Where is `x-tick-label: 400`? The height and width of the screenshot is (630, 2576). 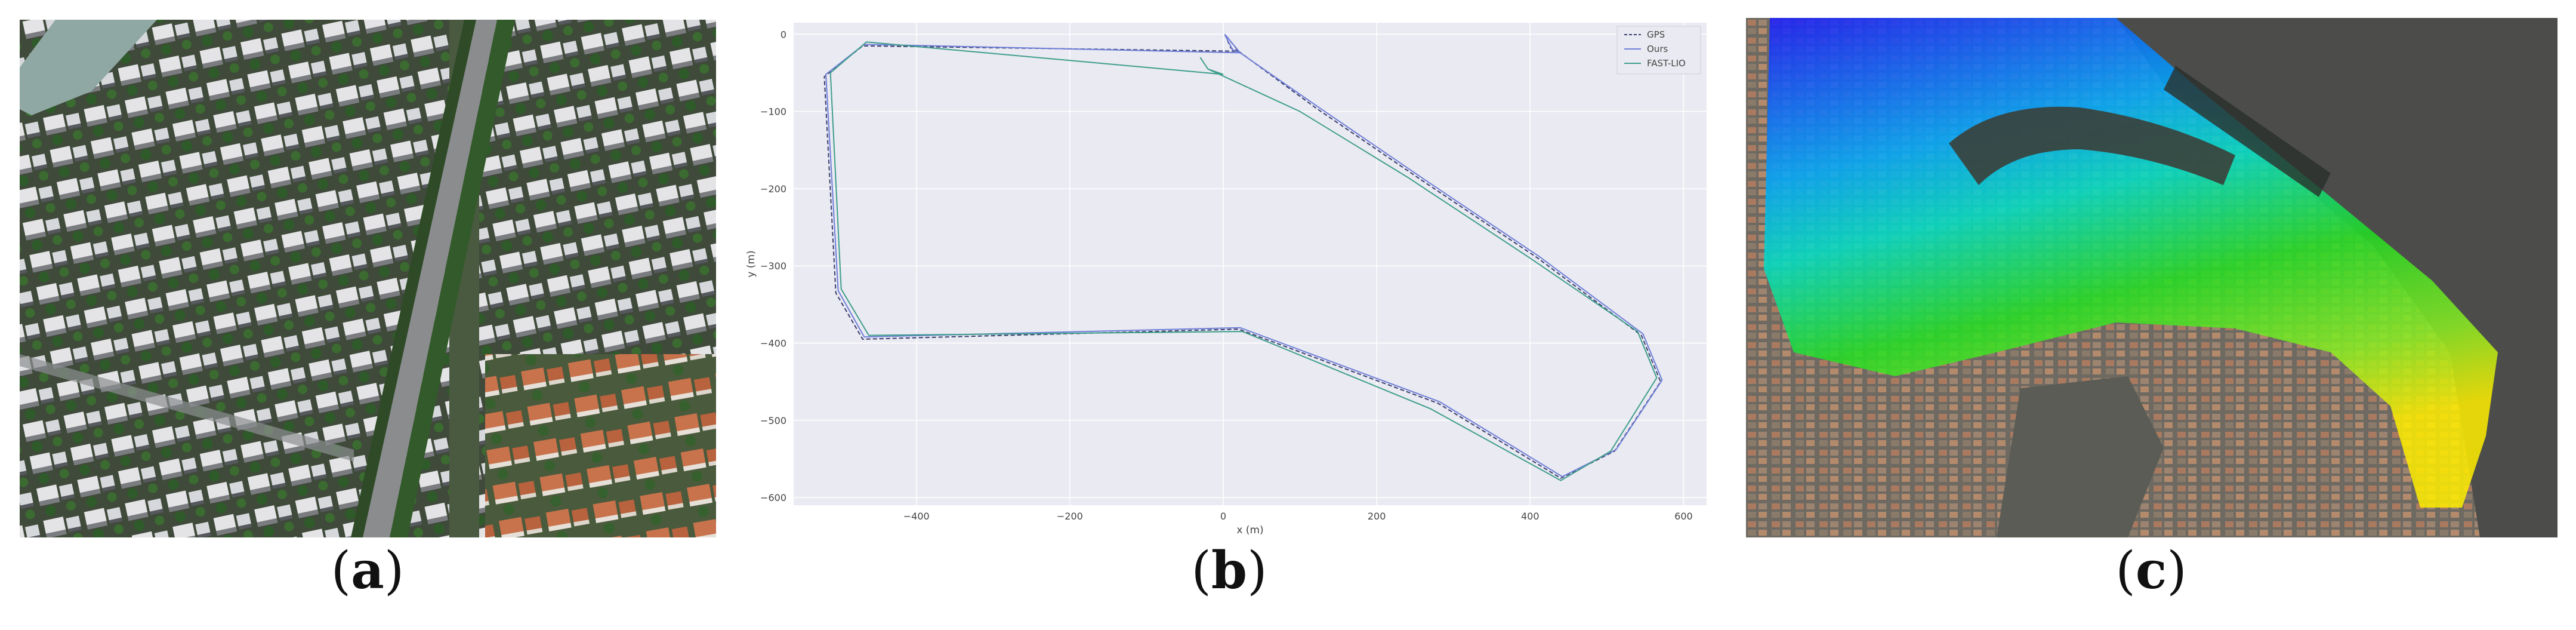 x-tick-label: 400 is located at coordinates (1531, 516).